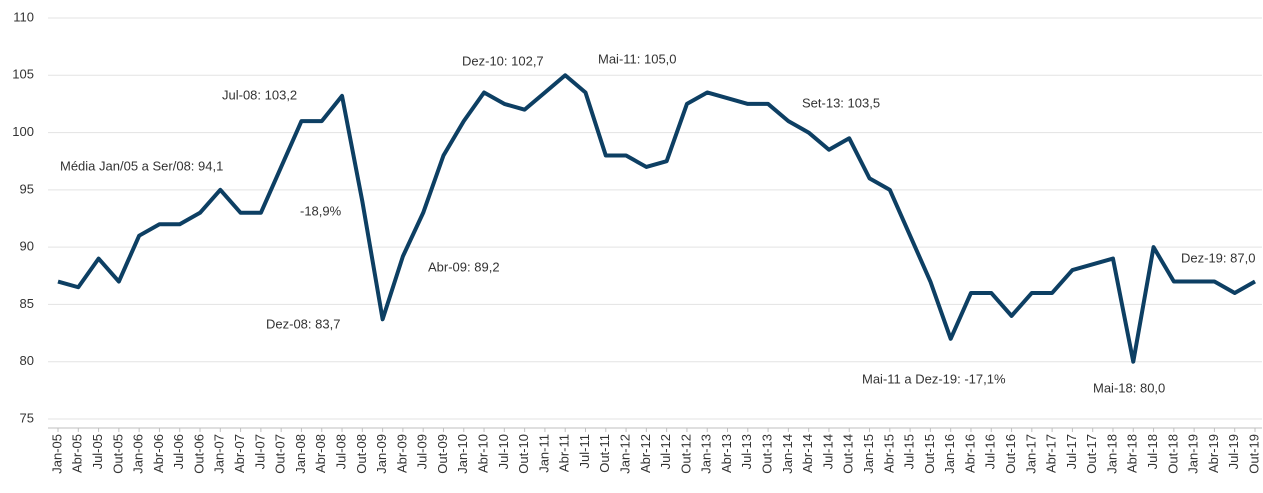 Image resolution: width=1263 pixels, height=493 pixels. What do you see at coordinates (259, 94) in the screenshot?
I see `annotation: Jul-08: 103,2` at bounding box center [259, 94].